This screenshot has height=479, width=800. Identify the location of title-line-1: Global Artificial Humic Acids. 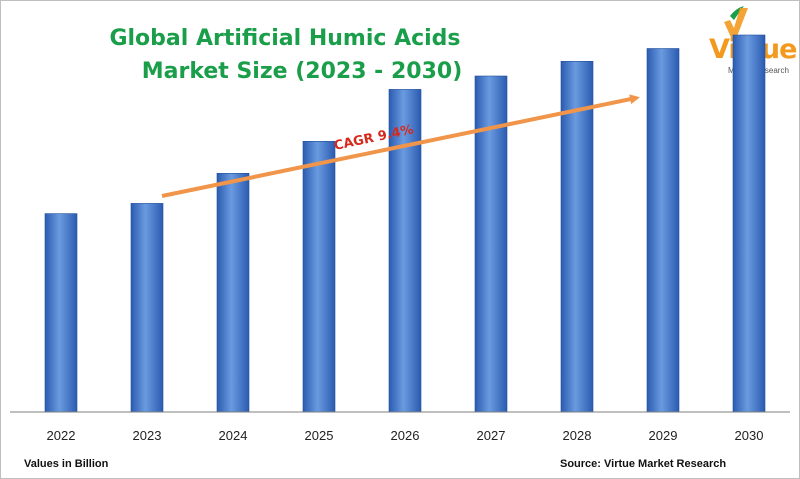
(285, 38).